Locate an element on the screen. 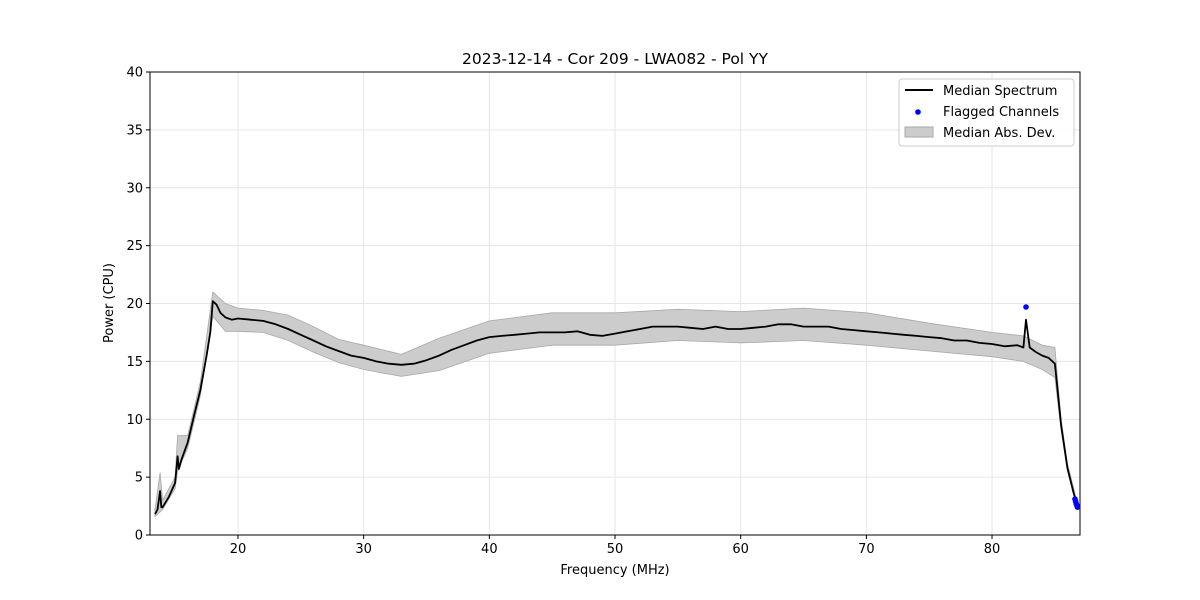 The height and width of the screenshot is (600, 1200). y-axis-ticks: 0 5 10 15 20 25 30 35 40 is located at coordinates (138, 305).